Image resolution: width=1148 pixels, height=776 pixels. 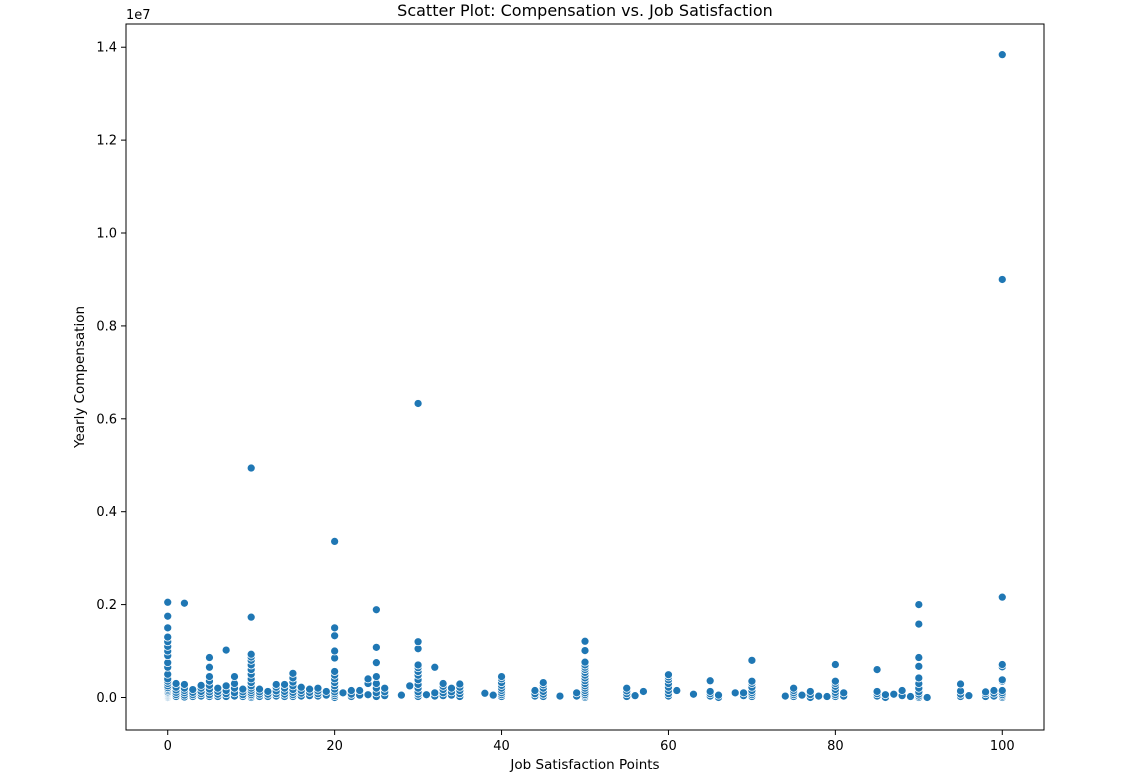 I want to click on y-tick-label: 1.0, so click(x=106, y=234).